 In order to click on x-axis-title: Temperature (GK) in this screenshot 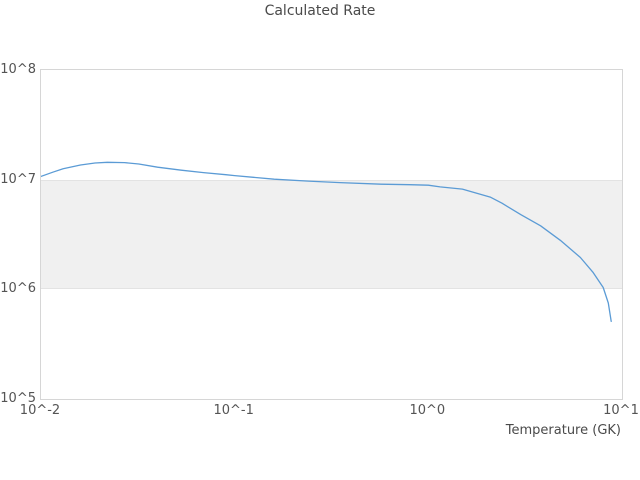, I will do `click(563, 430)`.